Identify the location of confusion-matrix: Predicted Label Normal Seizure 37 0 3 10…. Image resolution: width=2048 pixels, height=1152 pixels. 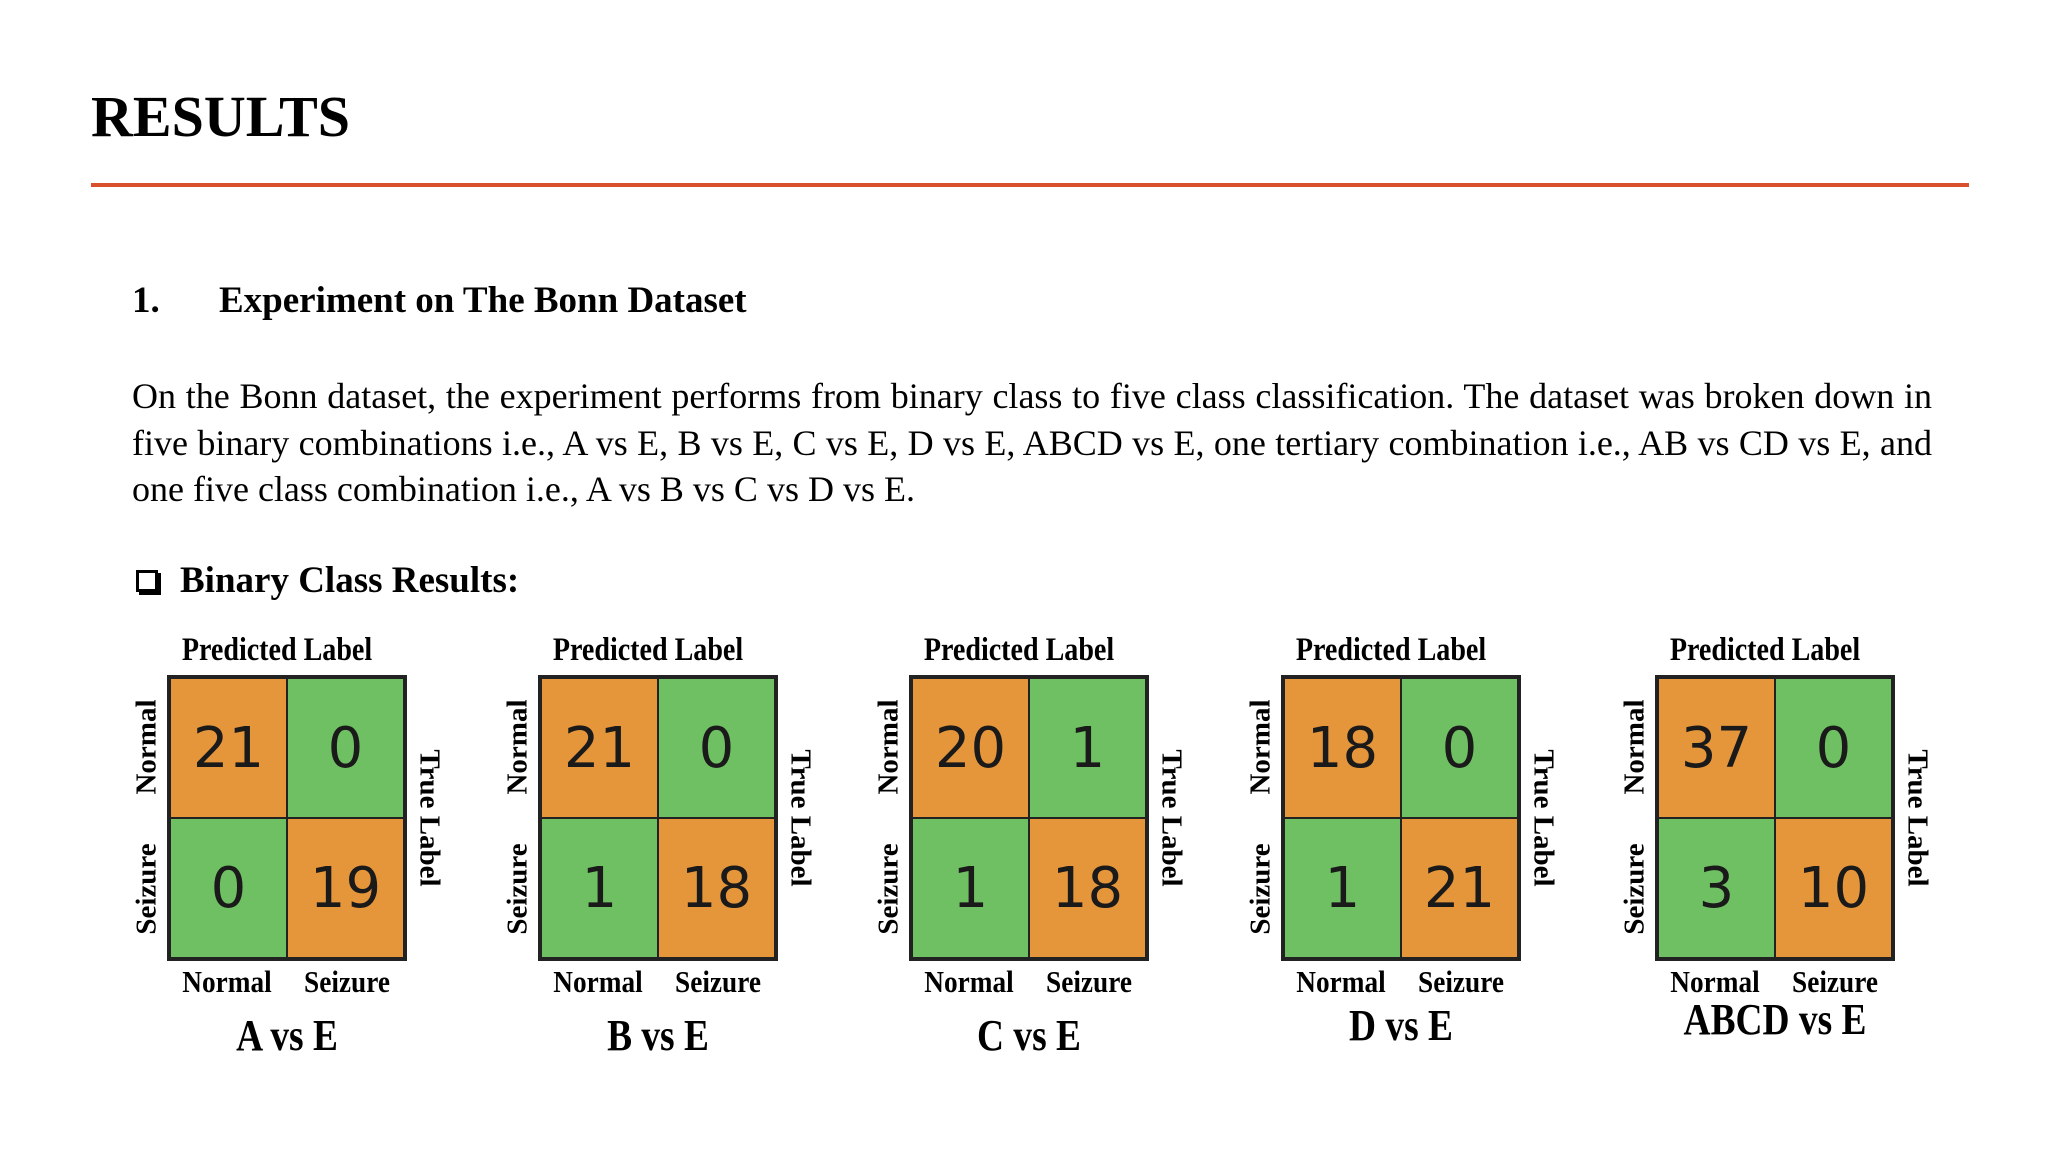
(1776, 847).